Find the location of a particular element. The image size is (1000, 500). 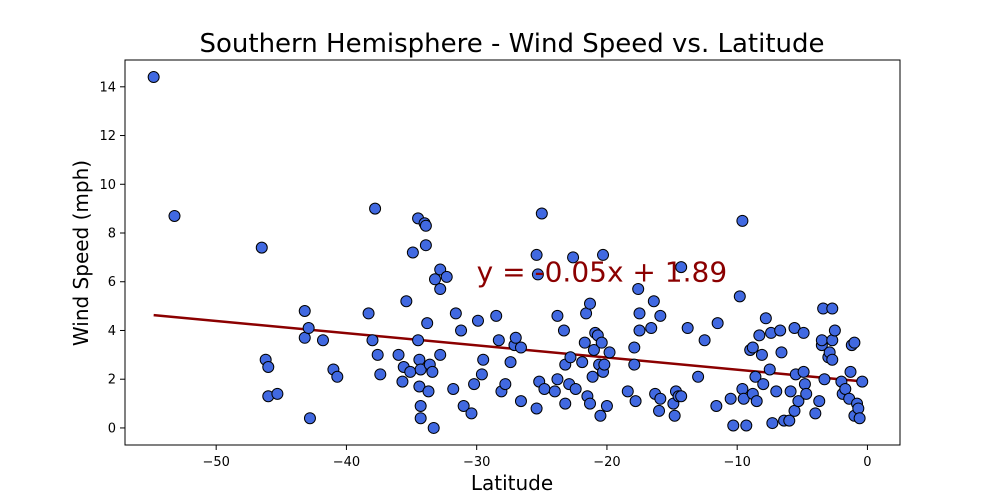

x-tick-label: −20 is located at coordinates (606, 462).